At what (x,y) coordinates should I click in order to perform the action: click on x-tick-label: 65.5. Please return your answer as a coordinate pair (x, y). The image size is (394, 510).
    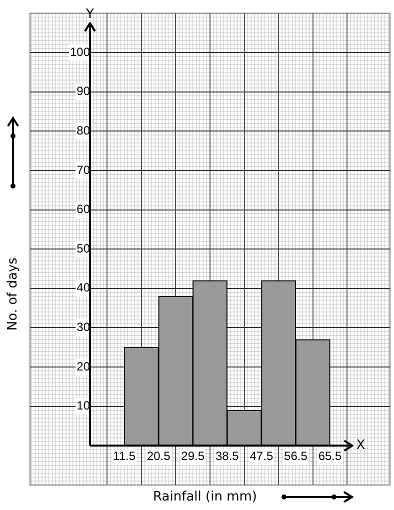
    Looking at the image, I should click on (330, 456).